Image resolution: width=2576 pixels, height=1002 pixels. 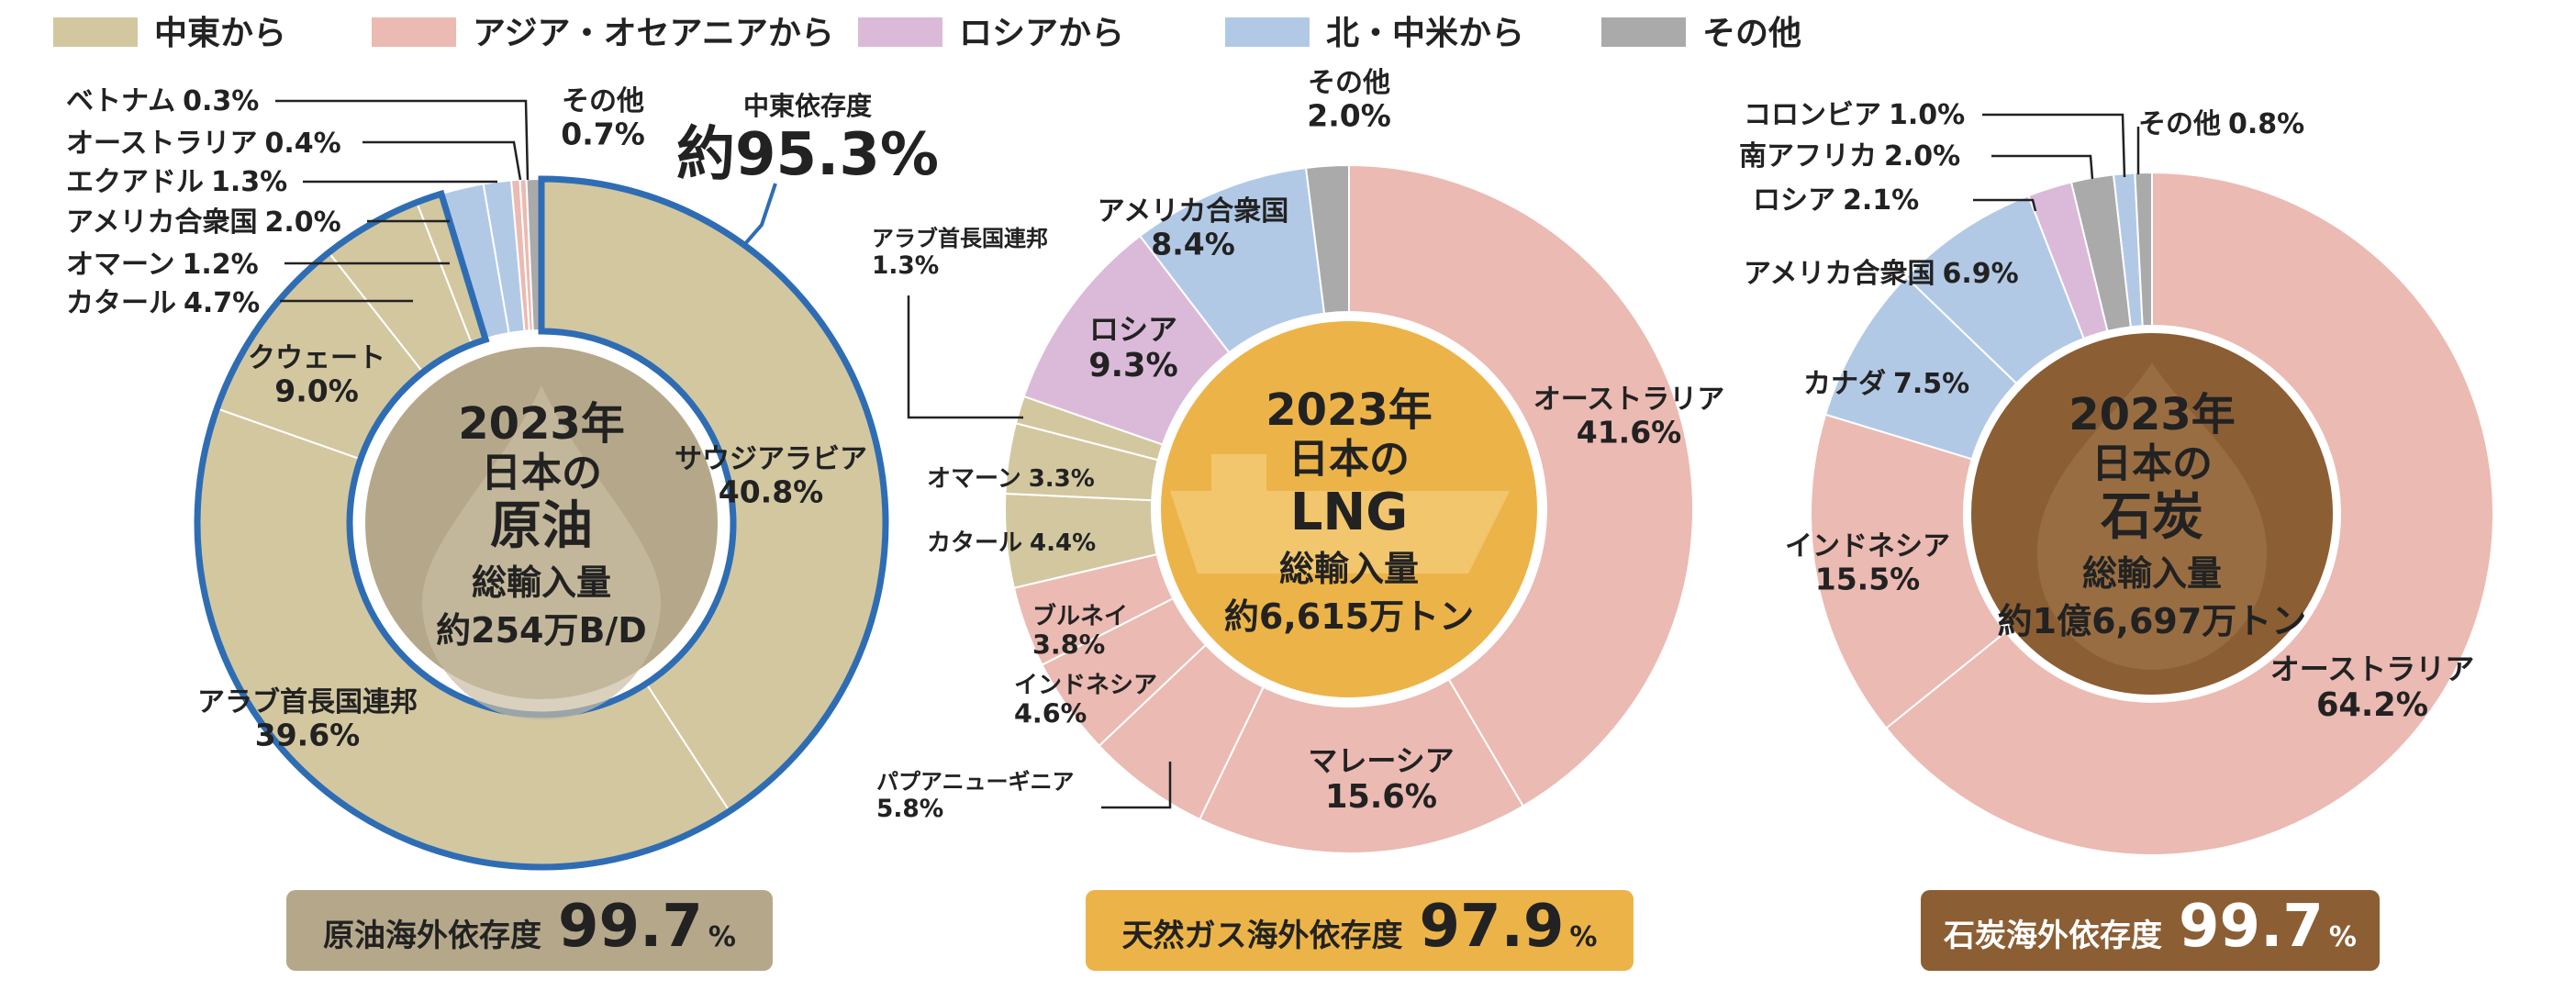 What do you see at coordinates (1062, 479) in the screenshot?
I see `slice-value: 3.3%` at bounding box center [1062, 479].